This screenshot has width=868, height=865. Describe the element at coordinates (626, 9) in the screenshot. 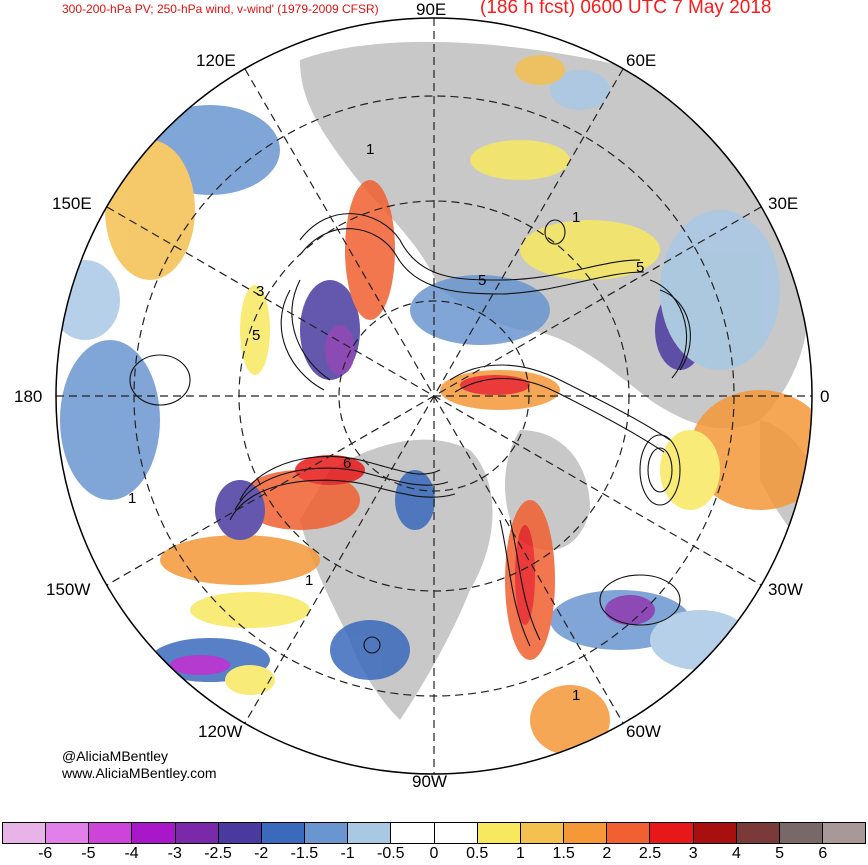

I see `map-title-forecast-time: (186 h fcst) 0600 UTC 7 May 2018` at that location.